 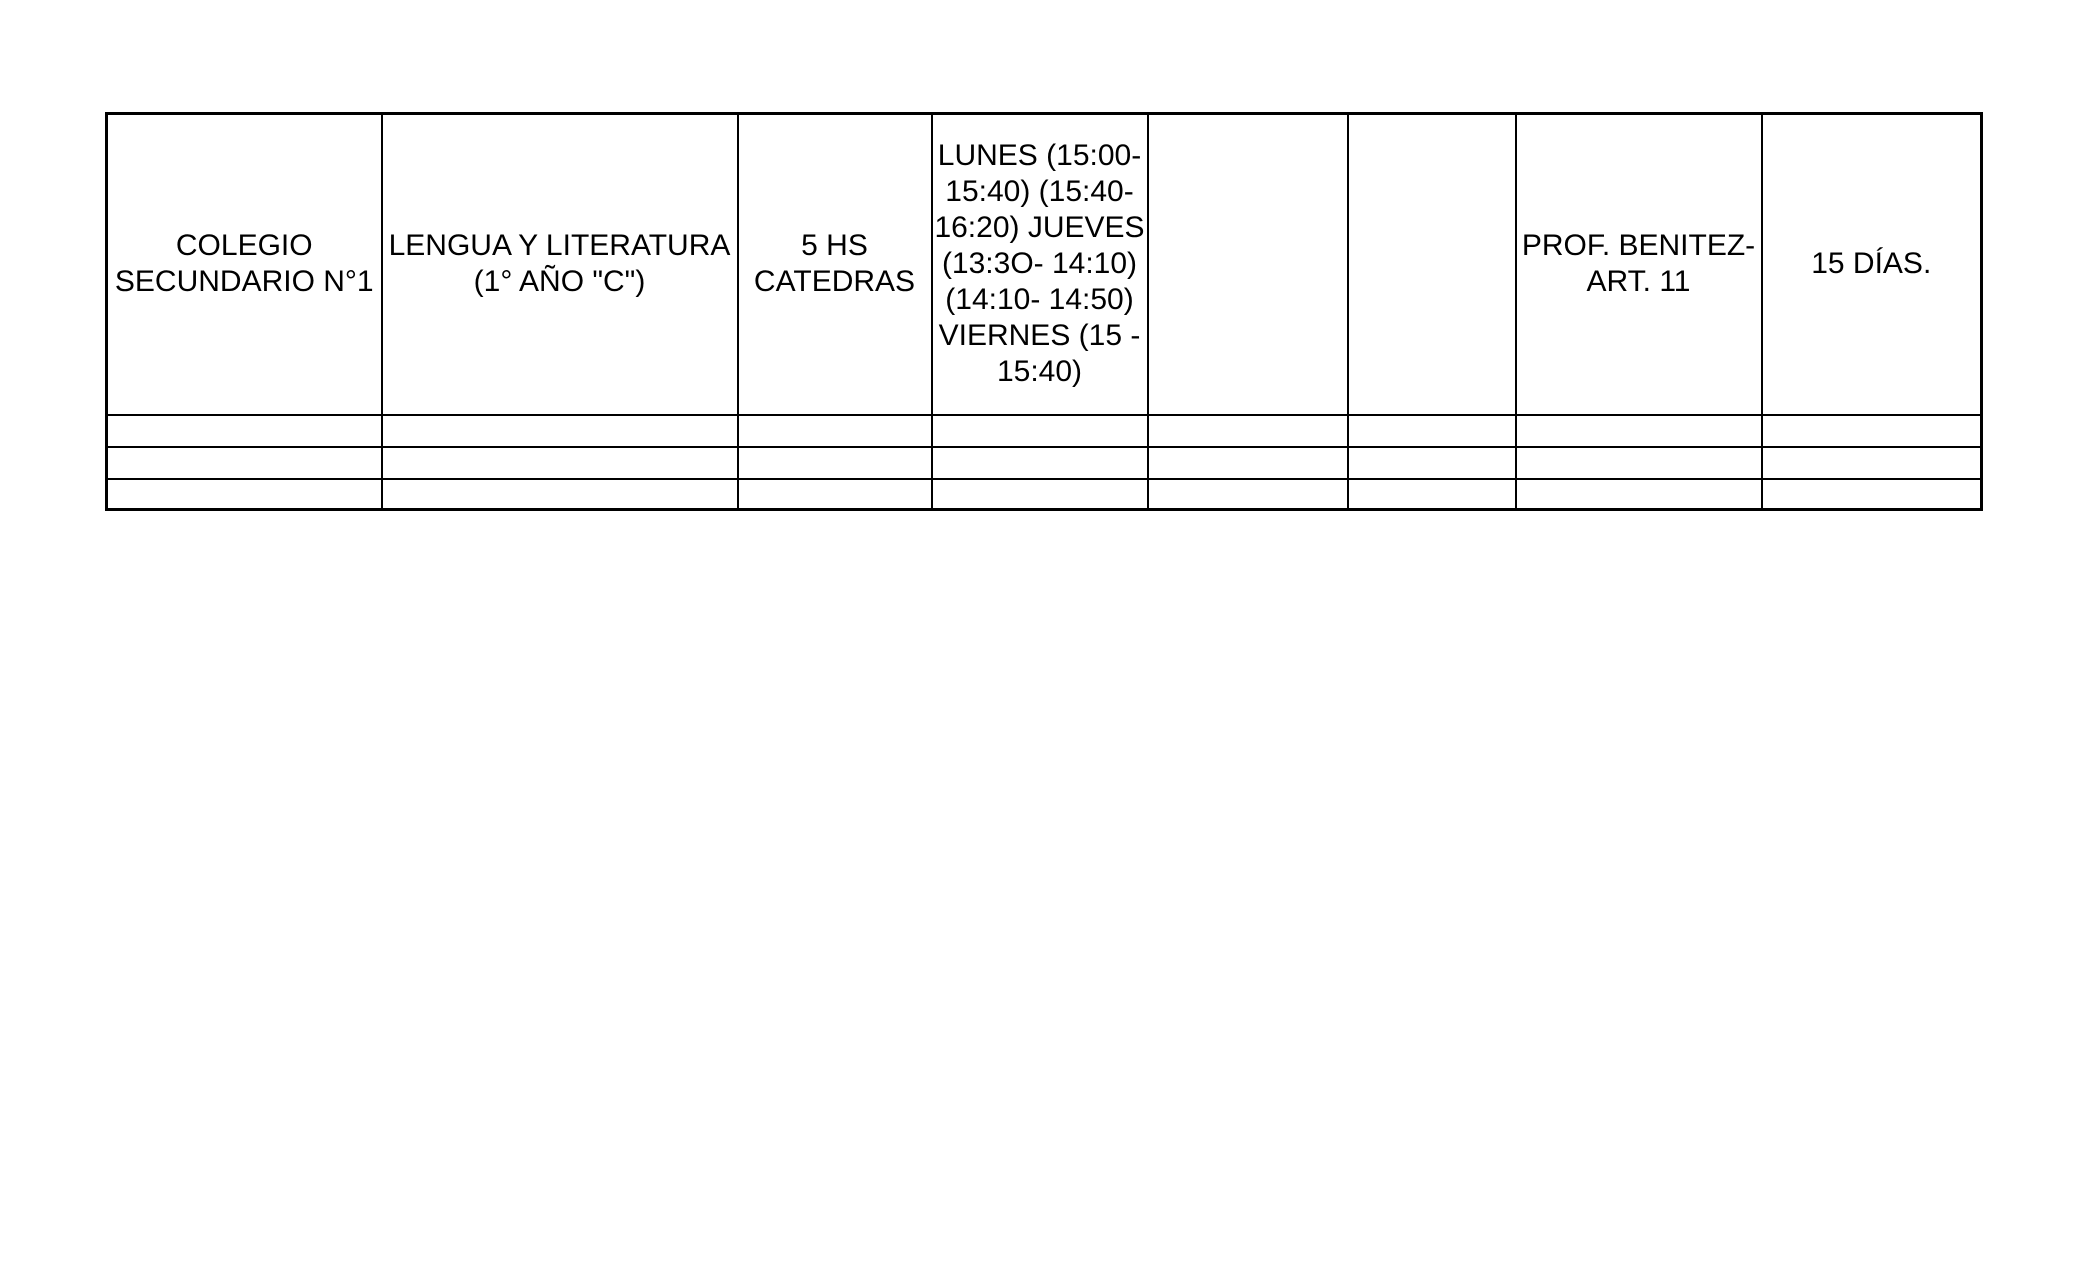 I want to click on cell-r3-c4, so click(x=1247, y=494).